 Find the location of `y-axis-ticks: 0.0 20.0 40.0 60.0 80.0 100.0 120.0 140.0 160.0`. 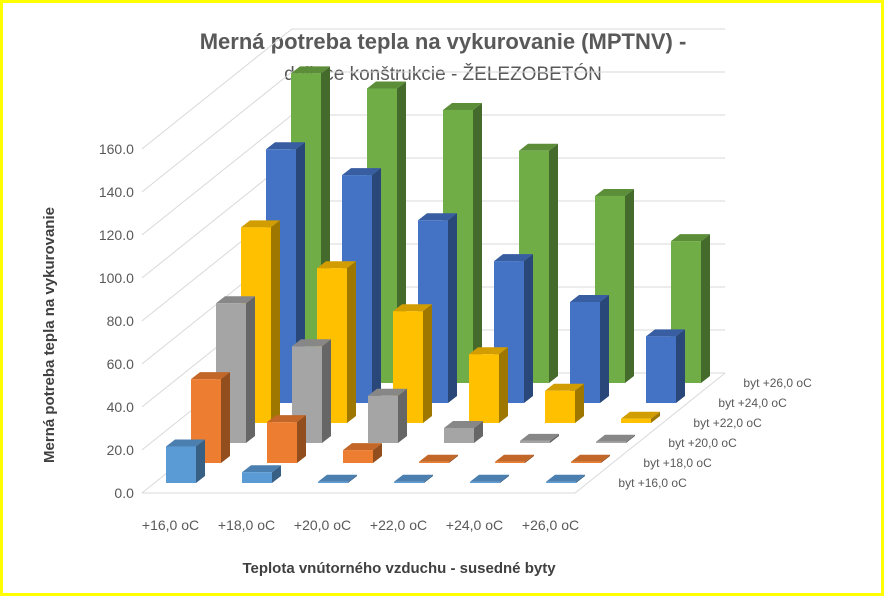

y-axis-ticks: 0.0 20.0 40.0 60.0 80.0 100.0 120.0 140.0 160.0 is located at coordinates (116, 321).